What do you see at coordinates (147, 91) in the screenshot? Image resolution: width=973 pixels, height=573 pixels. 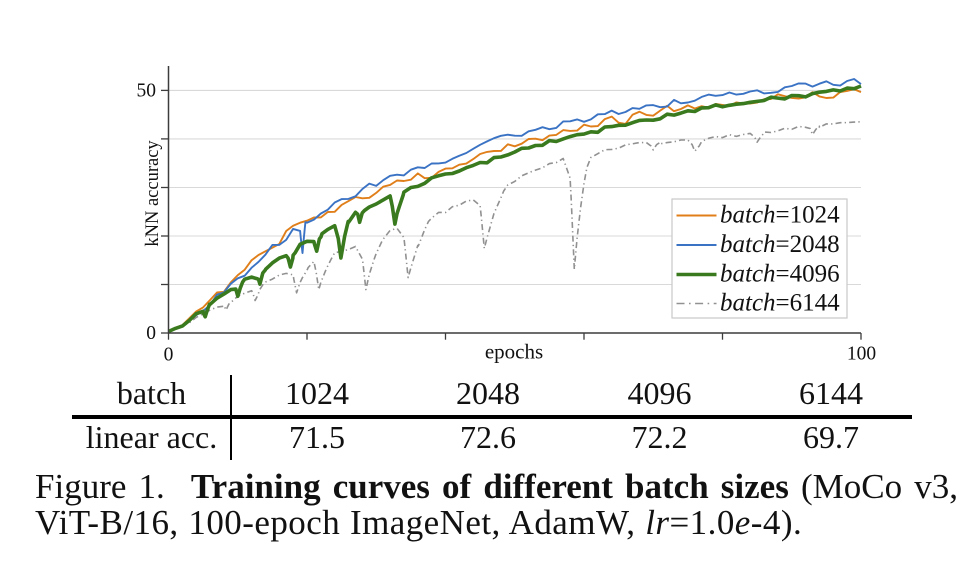 I see `svg-text: 50` at bounding box center [147, 91].